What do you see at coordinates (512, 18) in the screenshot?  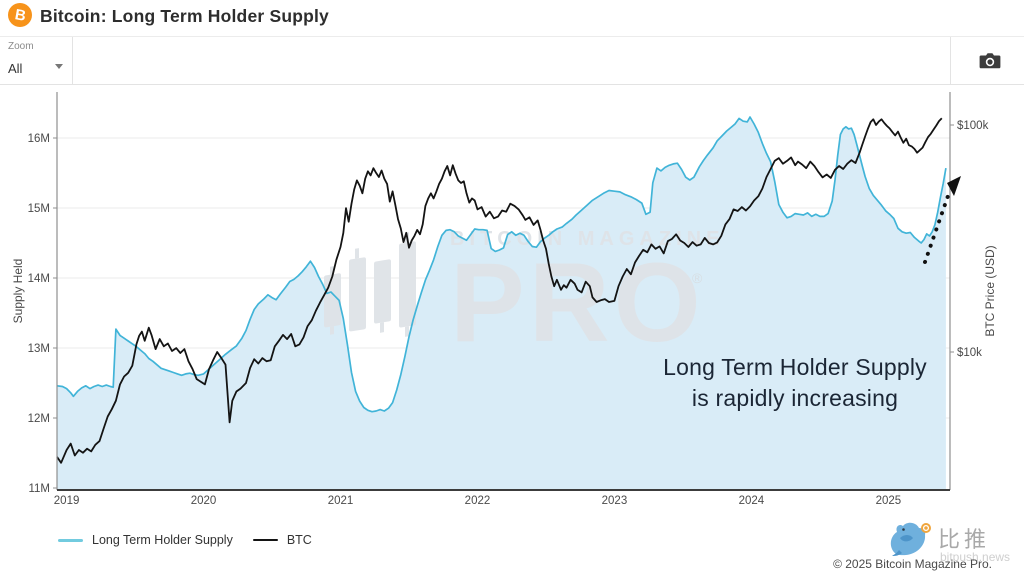 I see `header: B Bitcoin: Long Term Holder Supply` at bounding box center [512, 18].